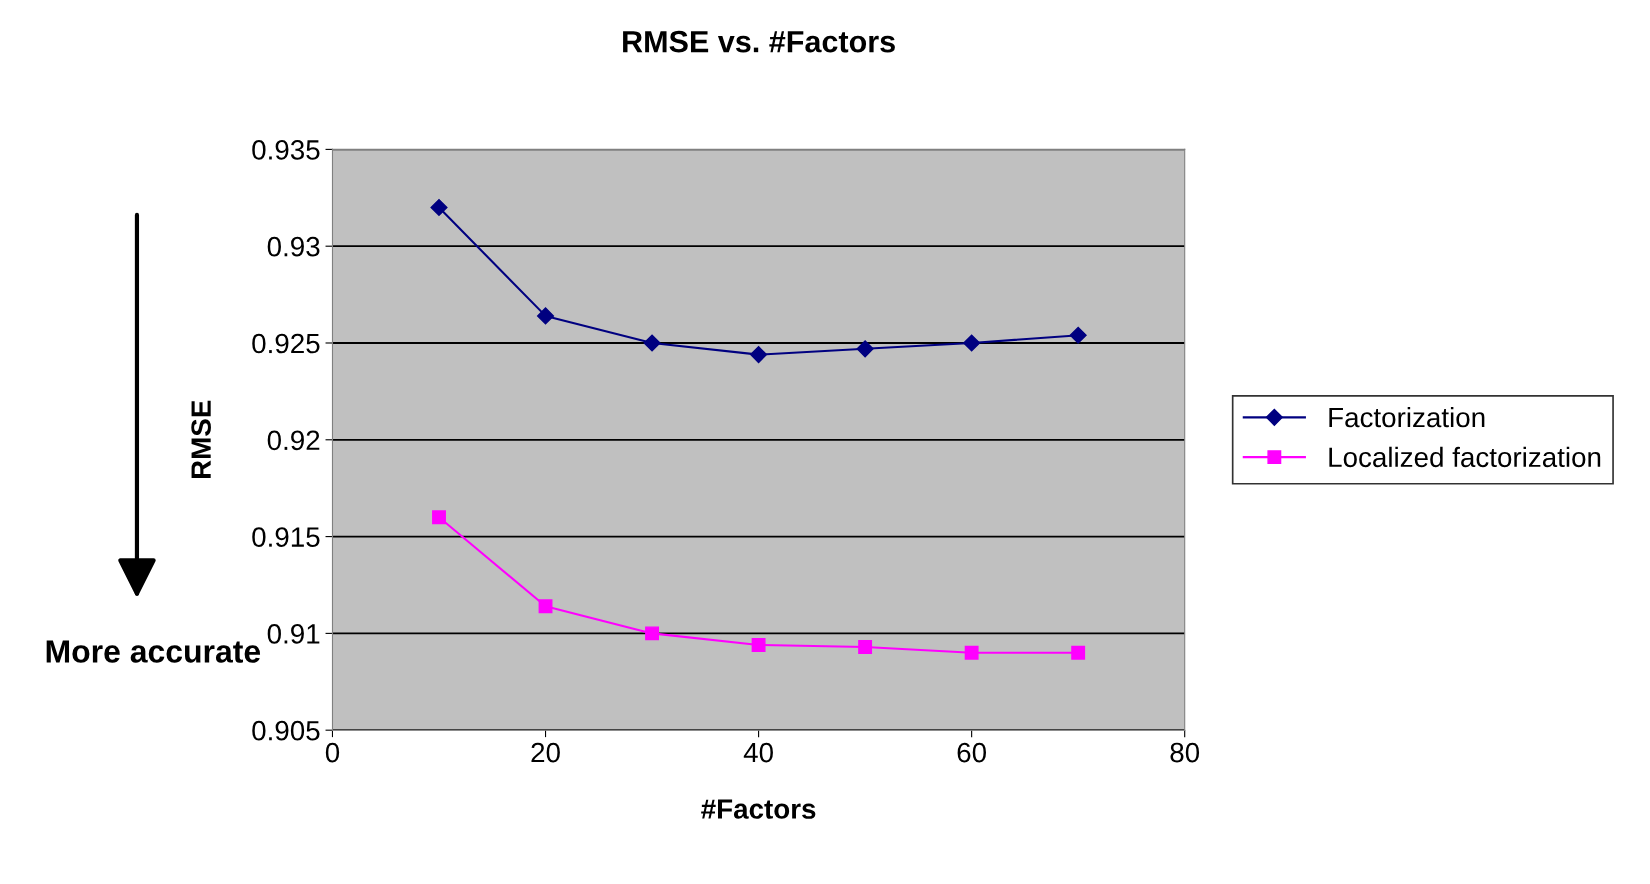  I want to click on y-tick-label: 0.91, so click(293, 634).